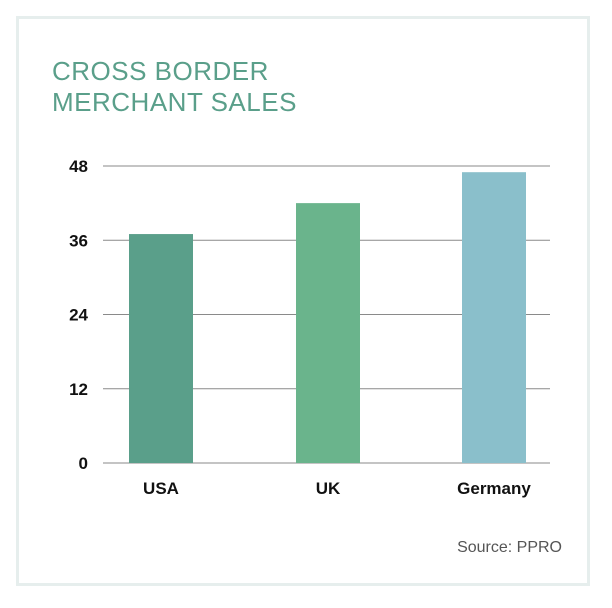 The height and width of the screenshot is (608, 612). I want to click on y-tick-label-12: 12, so click(78, 389).